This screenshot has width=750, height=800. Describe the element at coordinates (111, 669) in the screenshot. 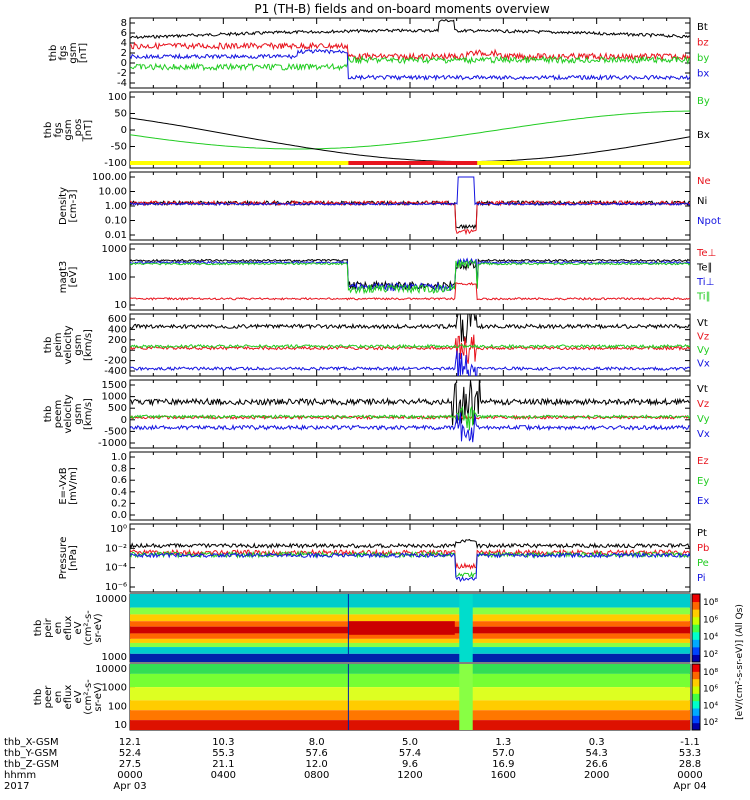

I see `y-tick-label: 10000` at that location.